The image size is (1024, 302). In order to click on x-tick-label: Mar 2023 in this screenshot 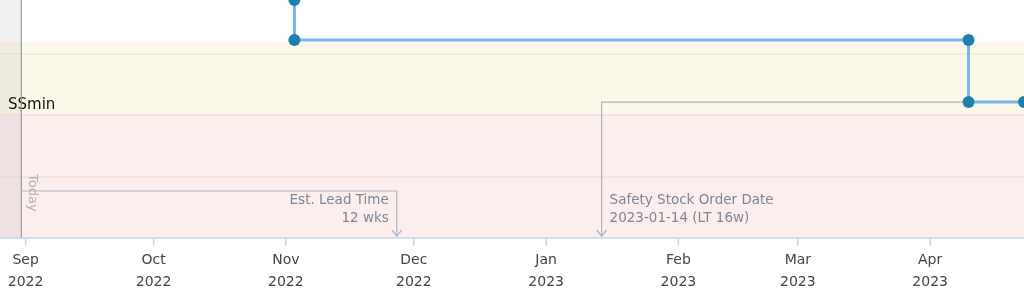, I will do `click(798, 270)`.